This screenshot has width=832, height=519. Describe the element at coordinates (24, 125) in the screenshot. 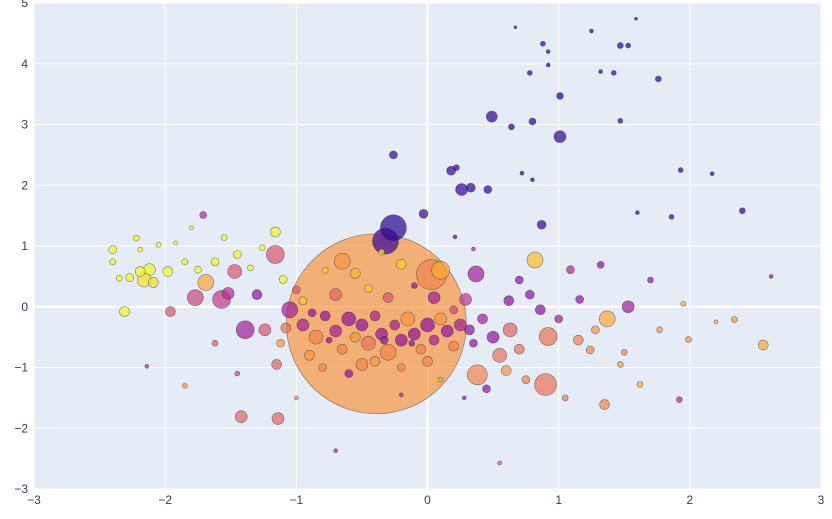

I see `y-tick-label: 3` at that location.